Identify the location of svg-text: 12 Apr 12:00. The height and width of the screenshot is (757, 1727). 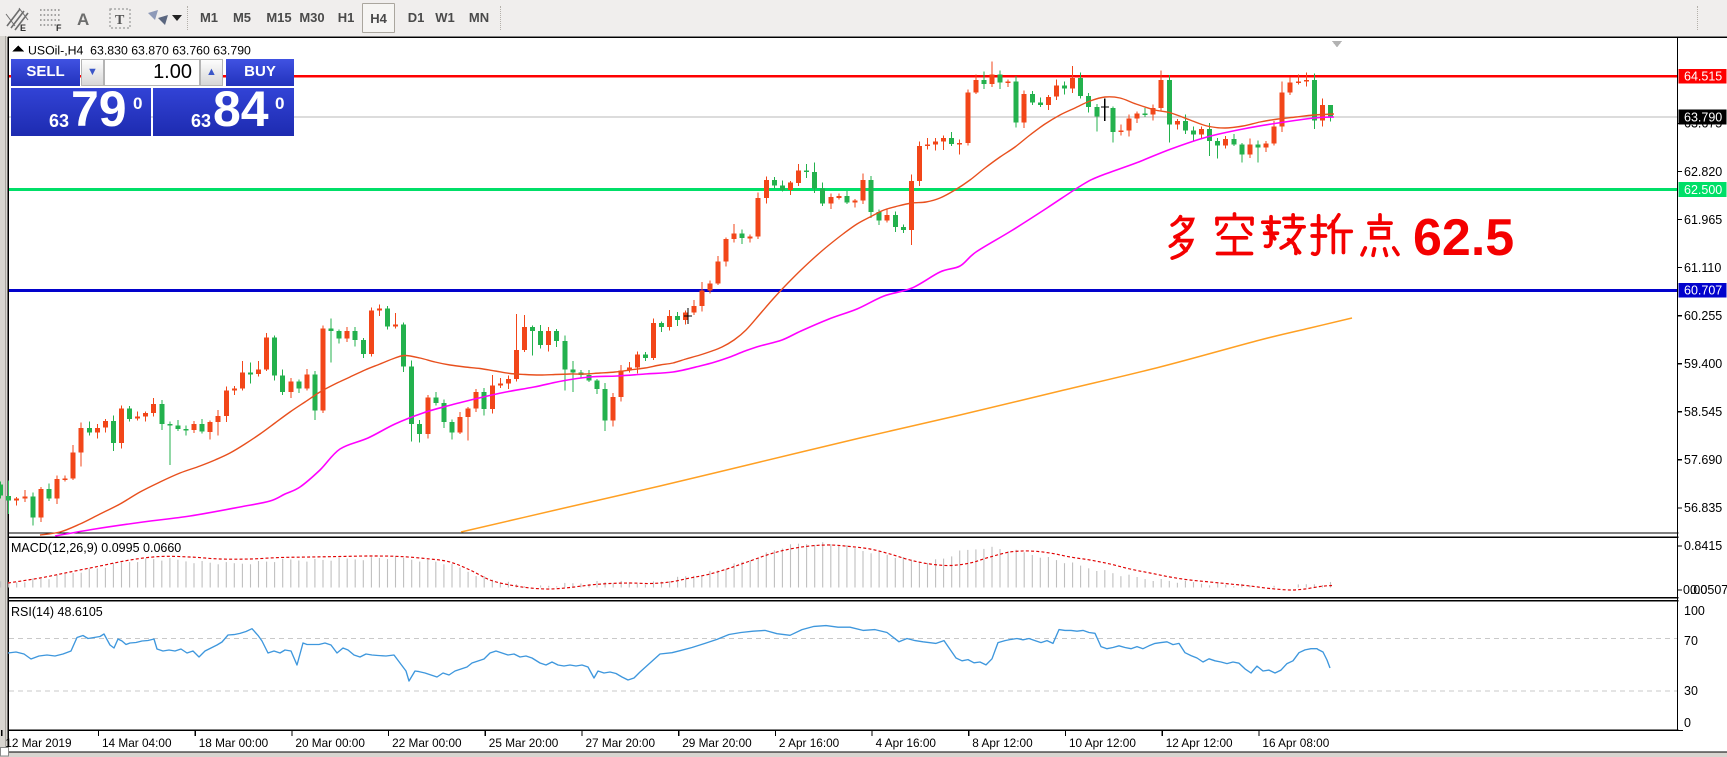
(1199, 743).